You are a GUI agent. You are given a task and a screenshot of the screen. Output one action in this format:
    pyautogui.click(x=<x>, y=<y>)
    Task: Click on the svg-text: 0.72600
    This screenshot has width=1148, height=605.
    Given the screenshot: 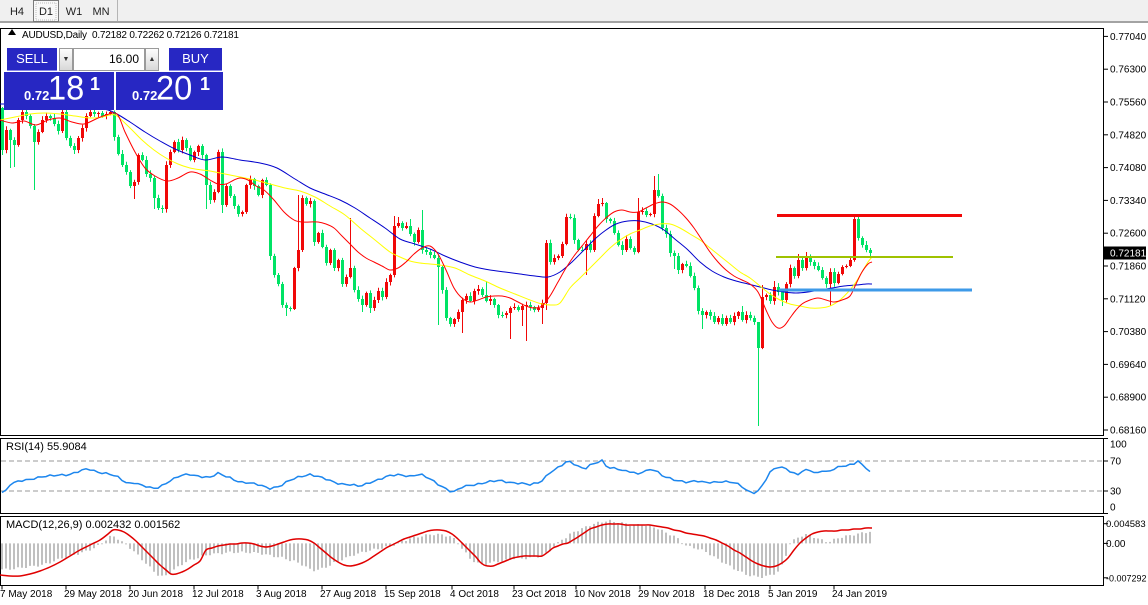 What is the action you would take?
    pyautogui.click(x=1128, y=234)
    